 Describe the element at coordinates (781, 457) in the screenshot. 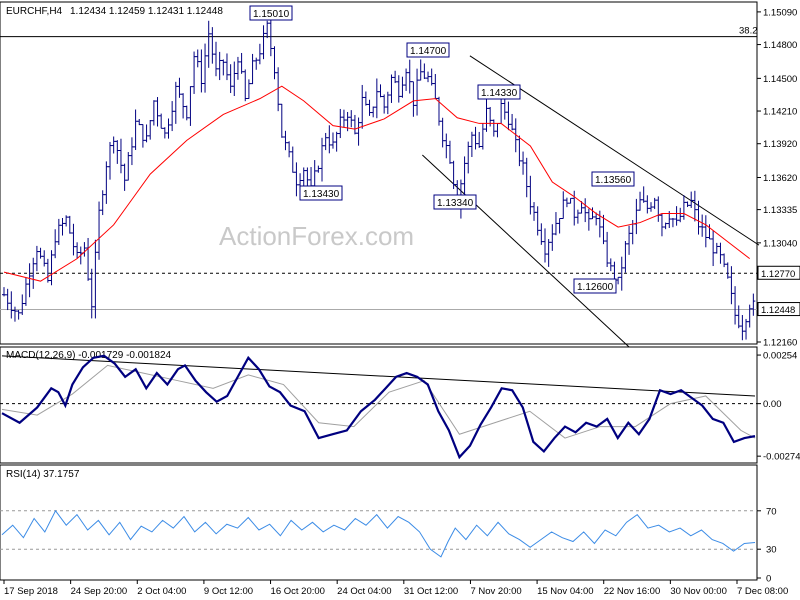

I see `macd-tick-label: -0.002747` at that location.